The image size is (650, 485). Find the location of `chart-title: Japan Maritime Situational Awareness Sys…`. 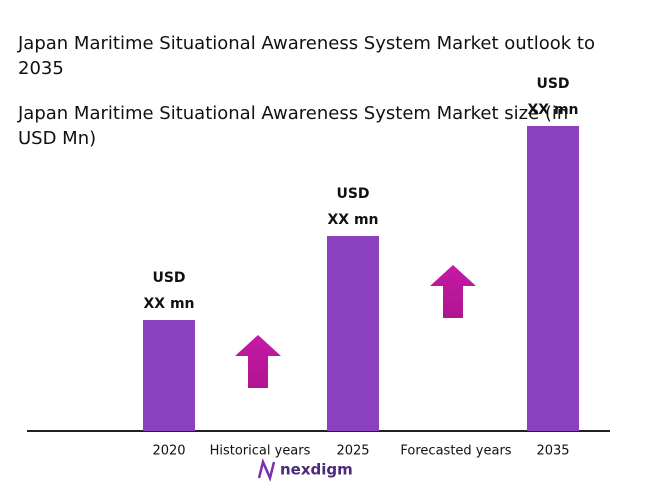

chart-title: Japan Maritime Situational Awareness Sys… is located at coordinates (306, 56).